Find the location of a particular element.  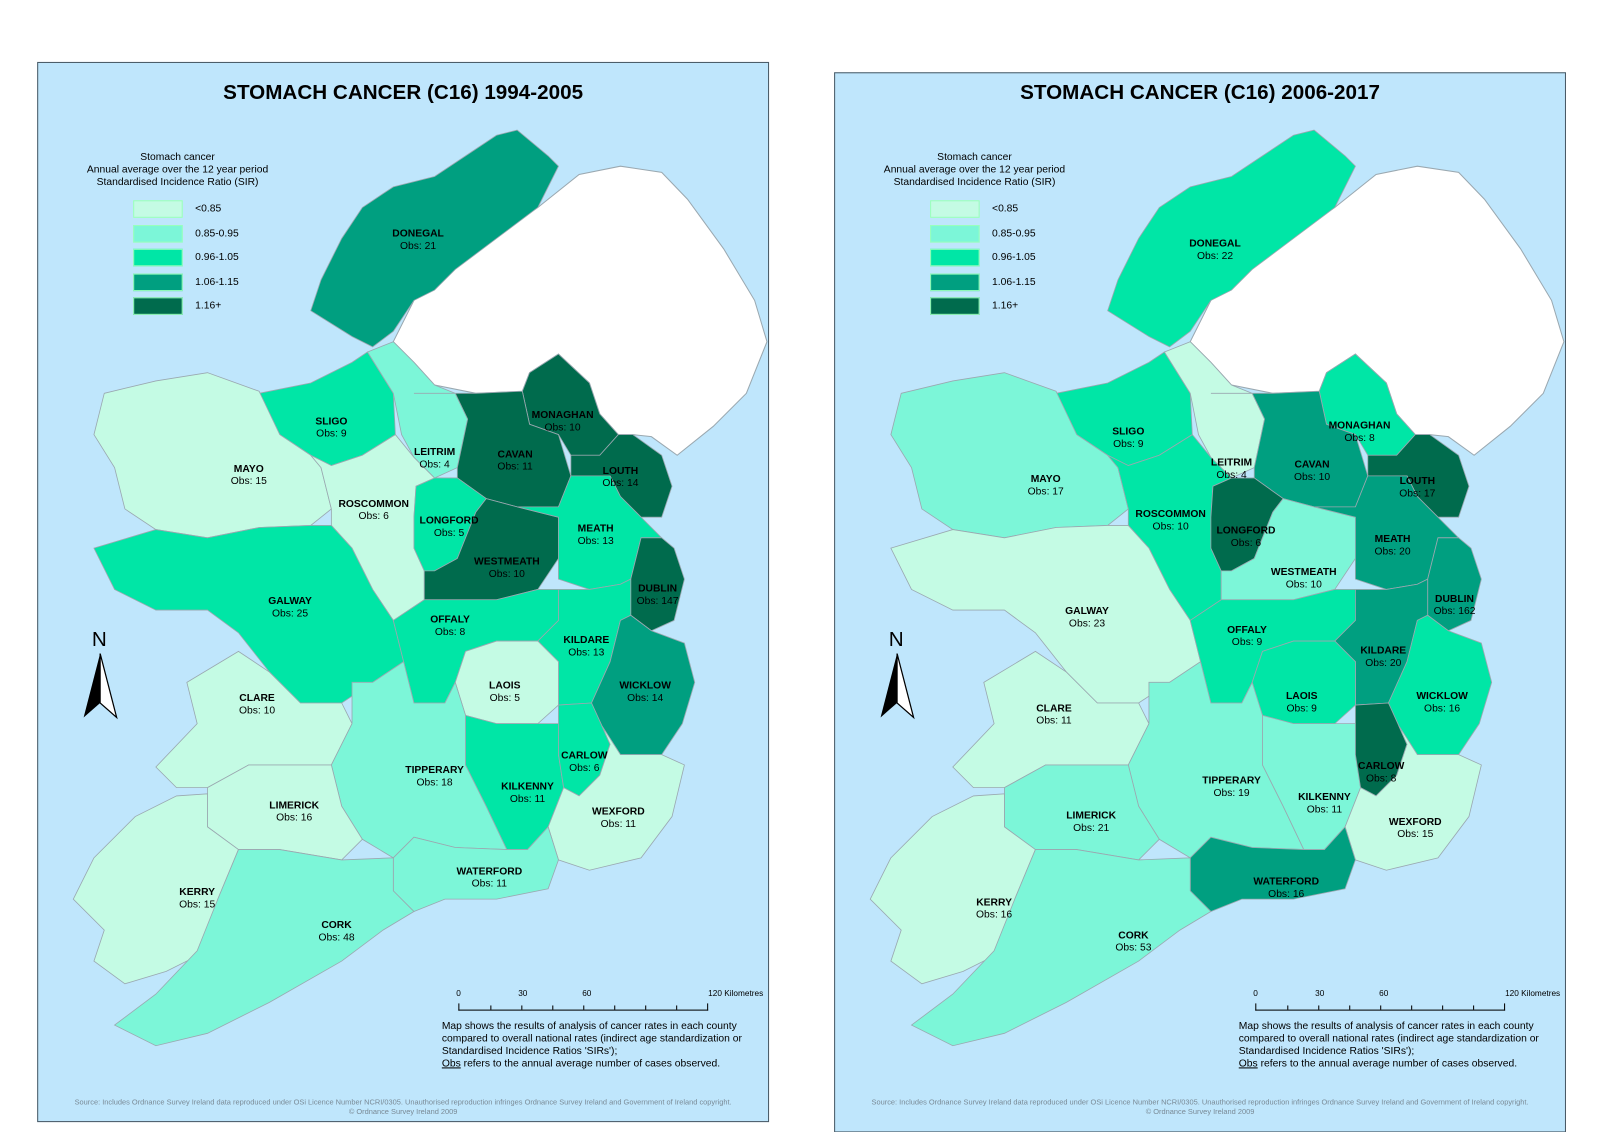

county-label: LONGFORD Obs: 6 is located at coordinates (1246, 537).